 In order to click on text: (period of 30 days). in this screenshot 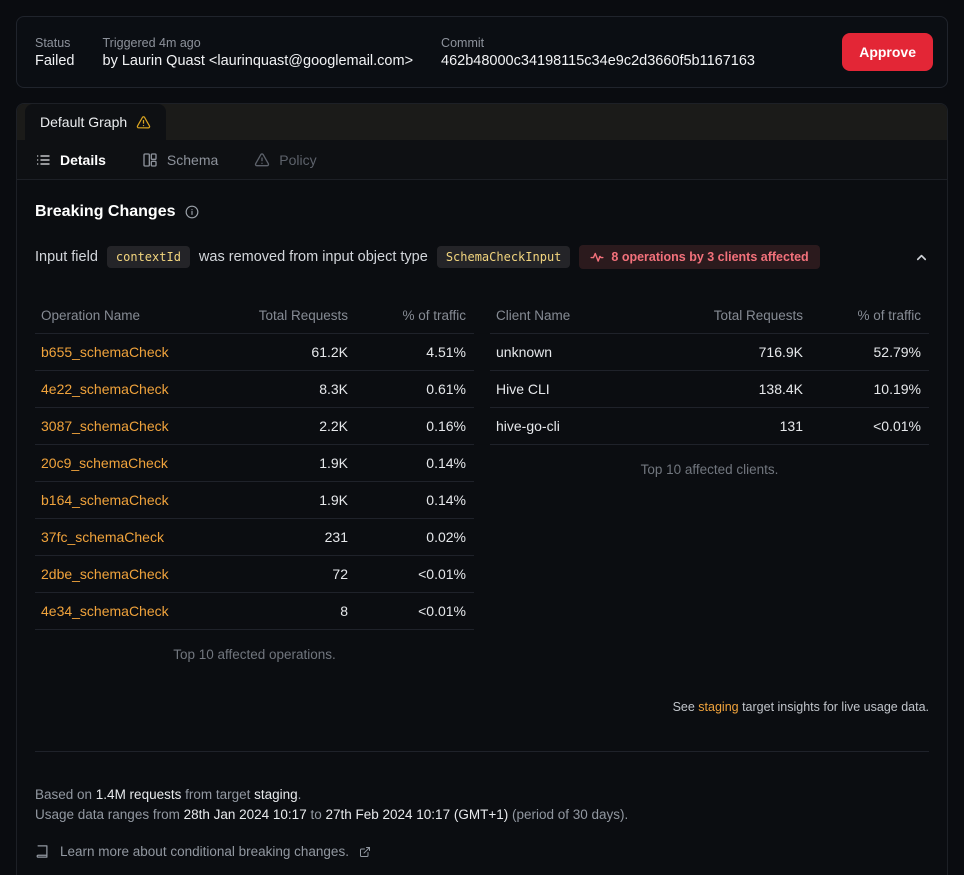, I will do `click(568, 814)`.